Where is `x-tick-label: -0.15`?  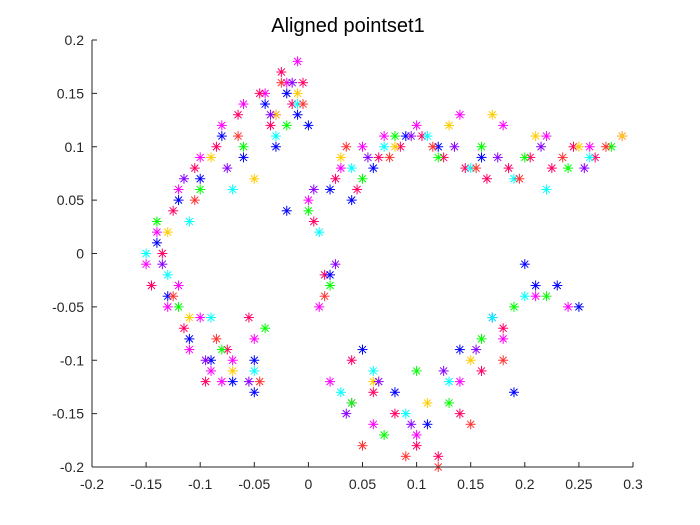
x-tick-label: -0.15 is located at coordinates (146, 484).